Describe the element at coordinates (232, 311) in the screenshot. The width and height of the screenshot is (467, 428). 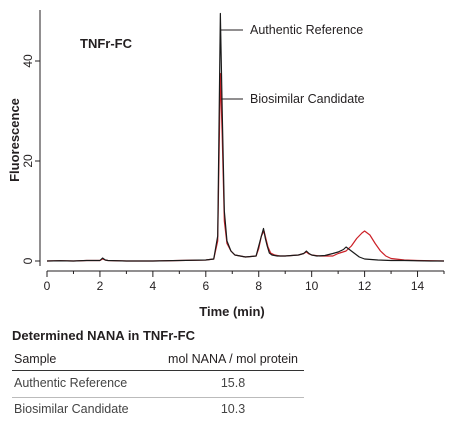
I see `x-axis-label: Time (min)` at that location.